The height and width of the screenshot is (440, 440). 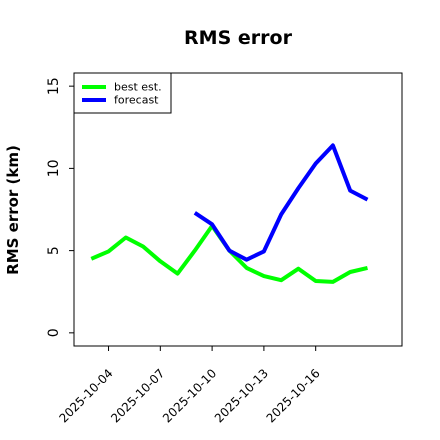 I want to click on series-line-forecast, so click(x=281, y=202).